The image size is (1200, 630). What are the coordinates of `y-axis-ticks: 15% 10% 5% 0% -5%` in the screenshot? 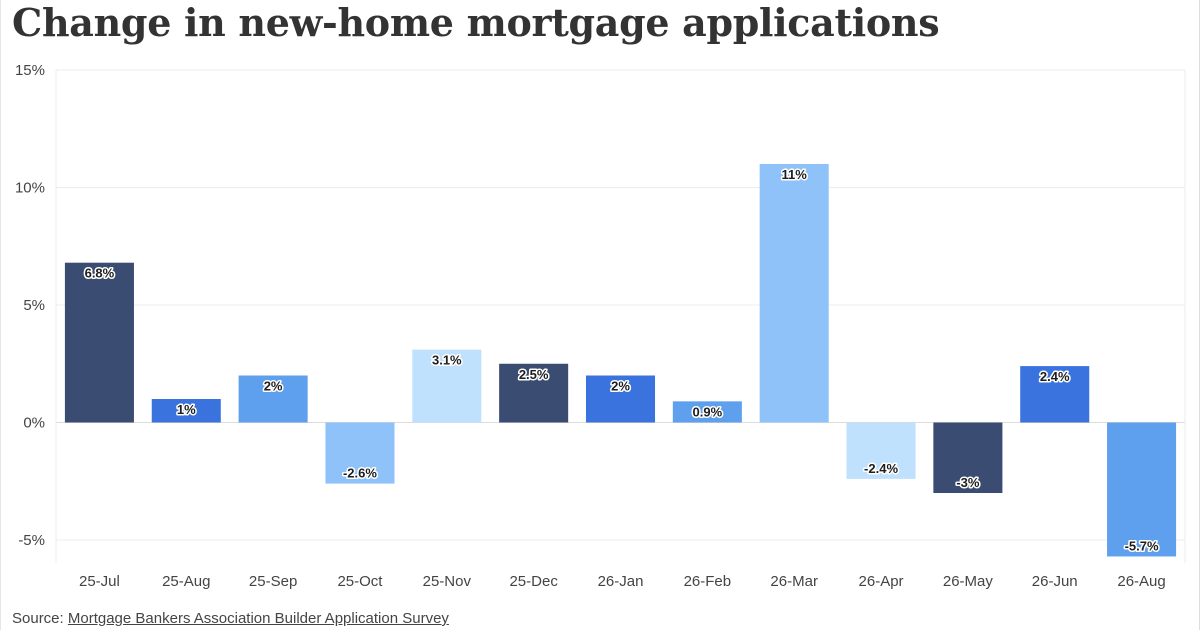 It's located at (30, 305).